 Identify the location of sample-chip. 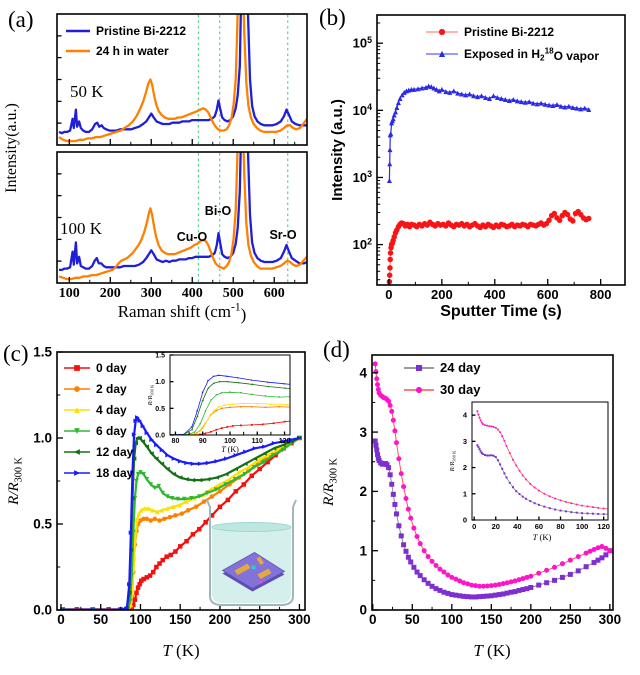
(253, 570).